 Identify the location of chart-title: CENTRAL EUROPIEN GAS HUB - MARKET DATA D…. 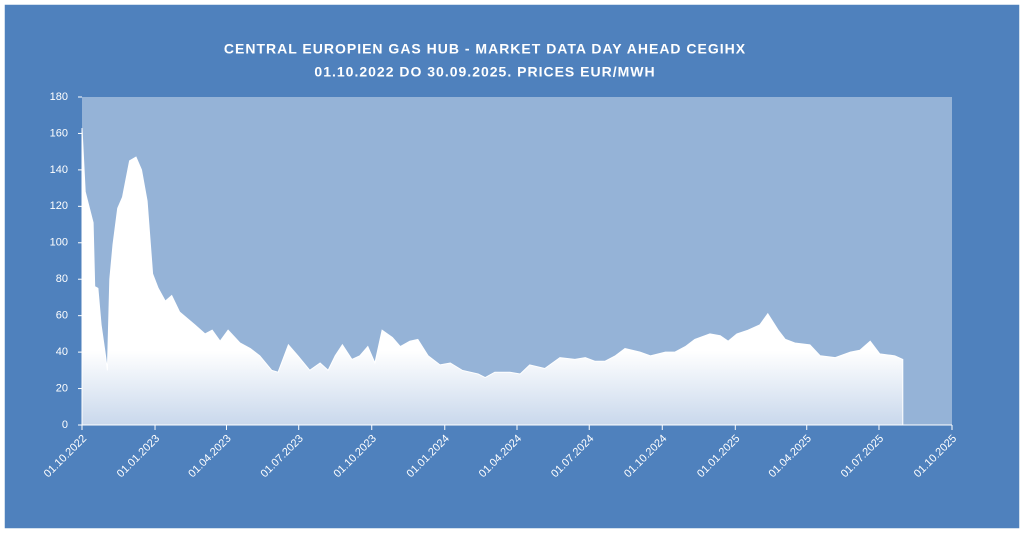
(485, 49).